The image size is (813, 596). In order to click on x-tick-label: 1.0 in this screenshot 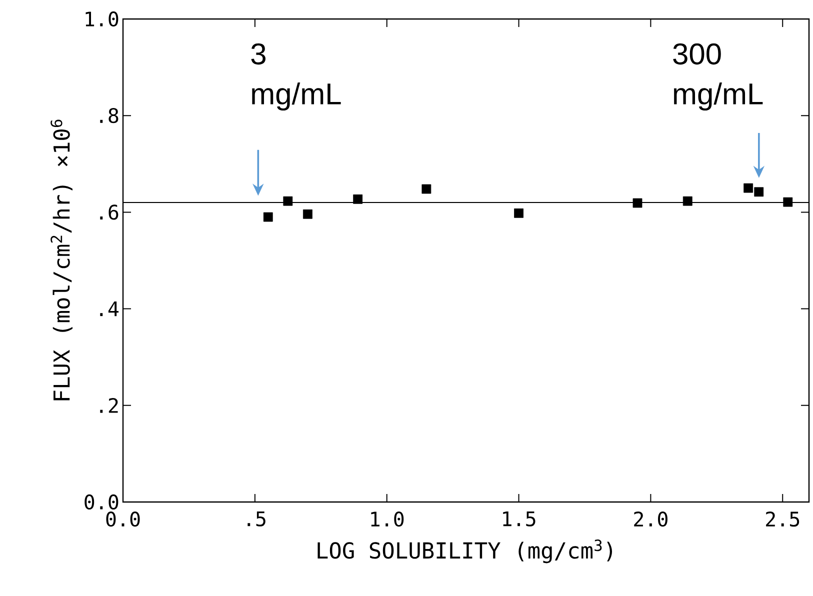, I will do `click(387, 519)`.